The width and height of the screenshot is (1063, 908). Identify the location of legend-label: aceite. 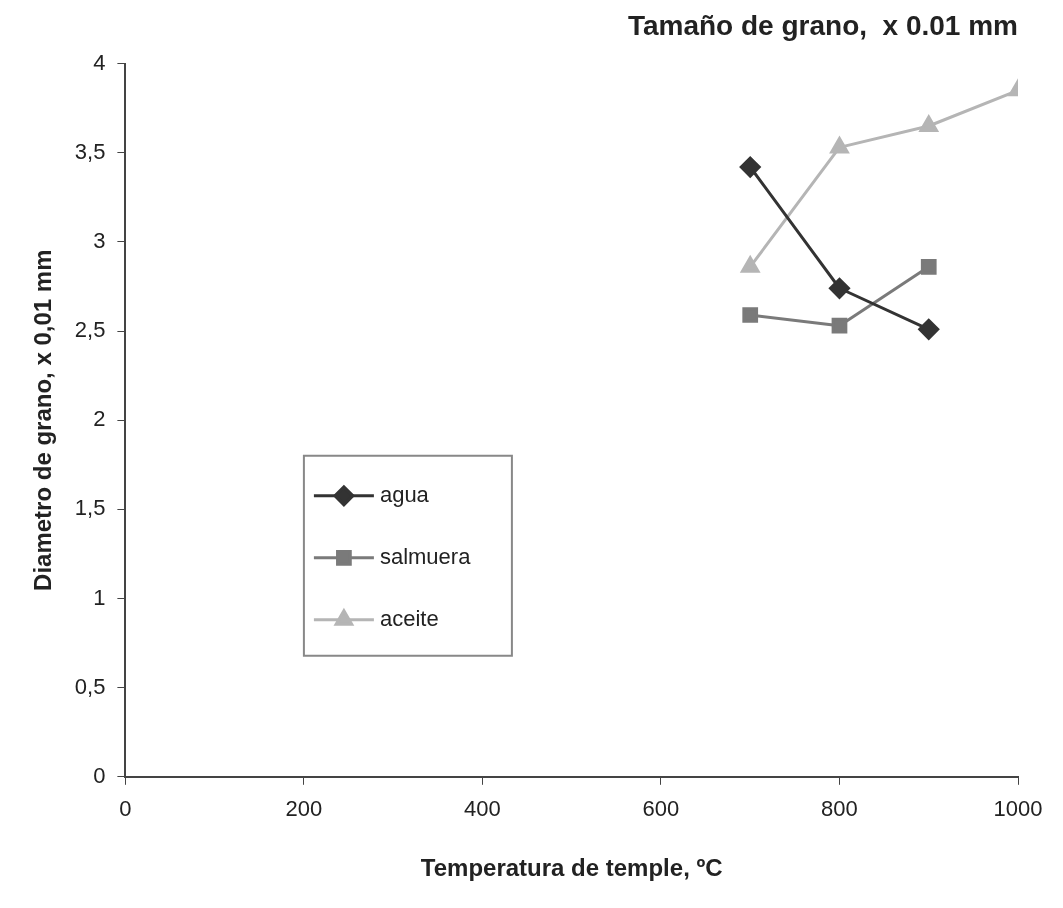
(409, 618).